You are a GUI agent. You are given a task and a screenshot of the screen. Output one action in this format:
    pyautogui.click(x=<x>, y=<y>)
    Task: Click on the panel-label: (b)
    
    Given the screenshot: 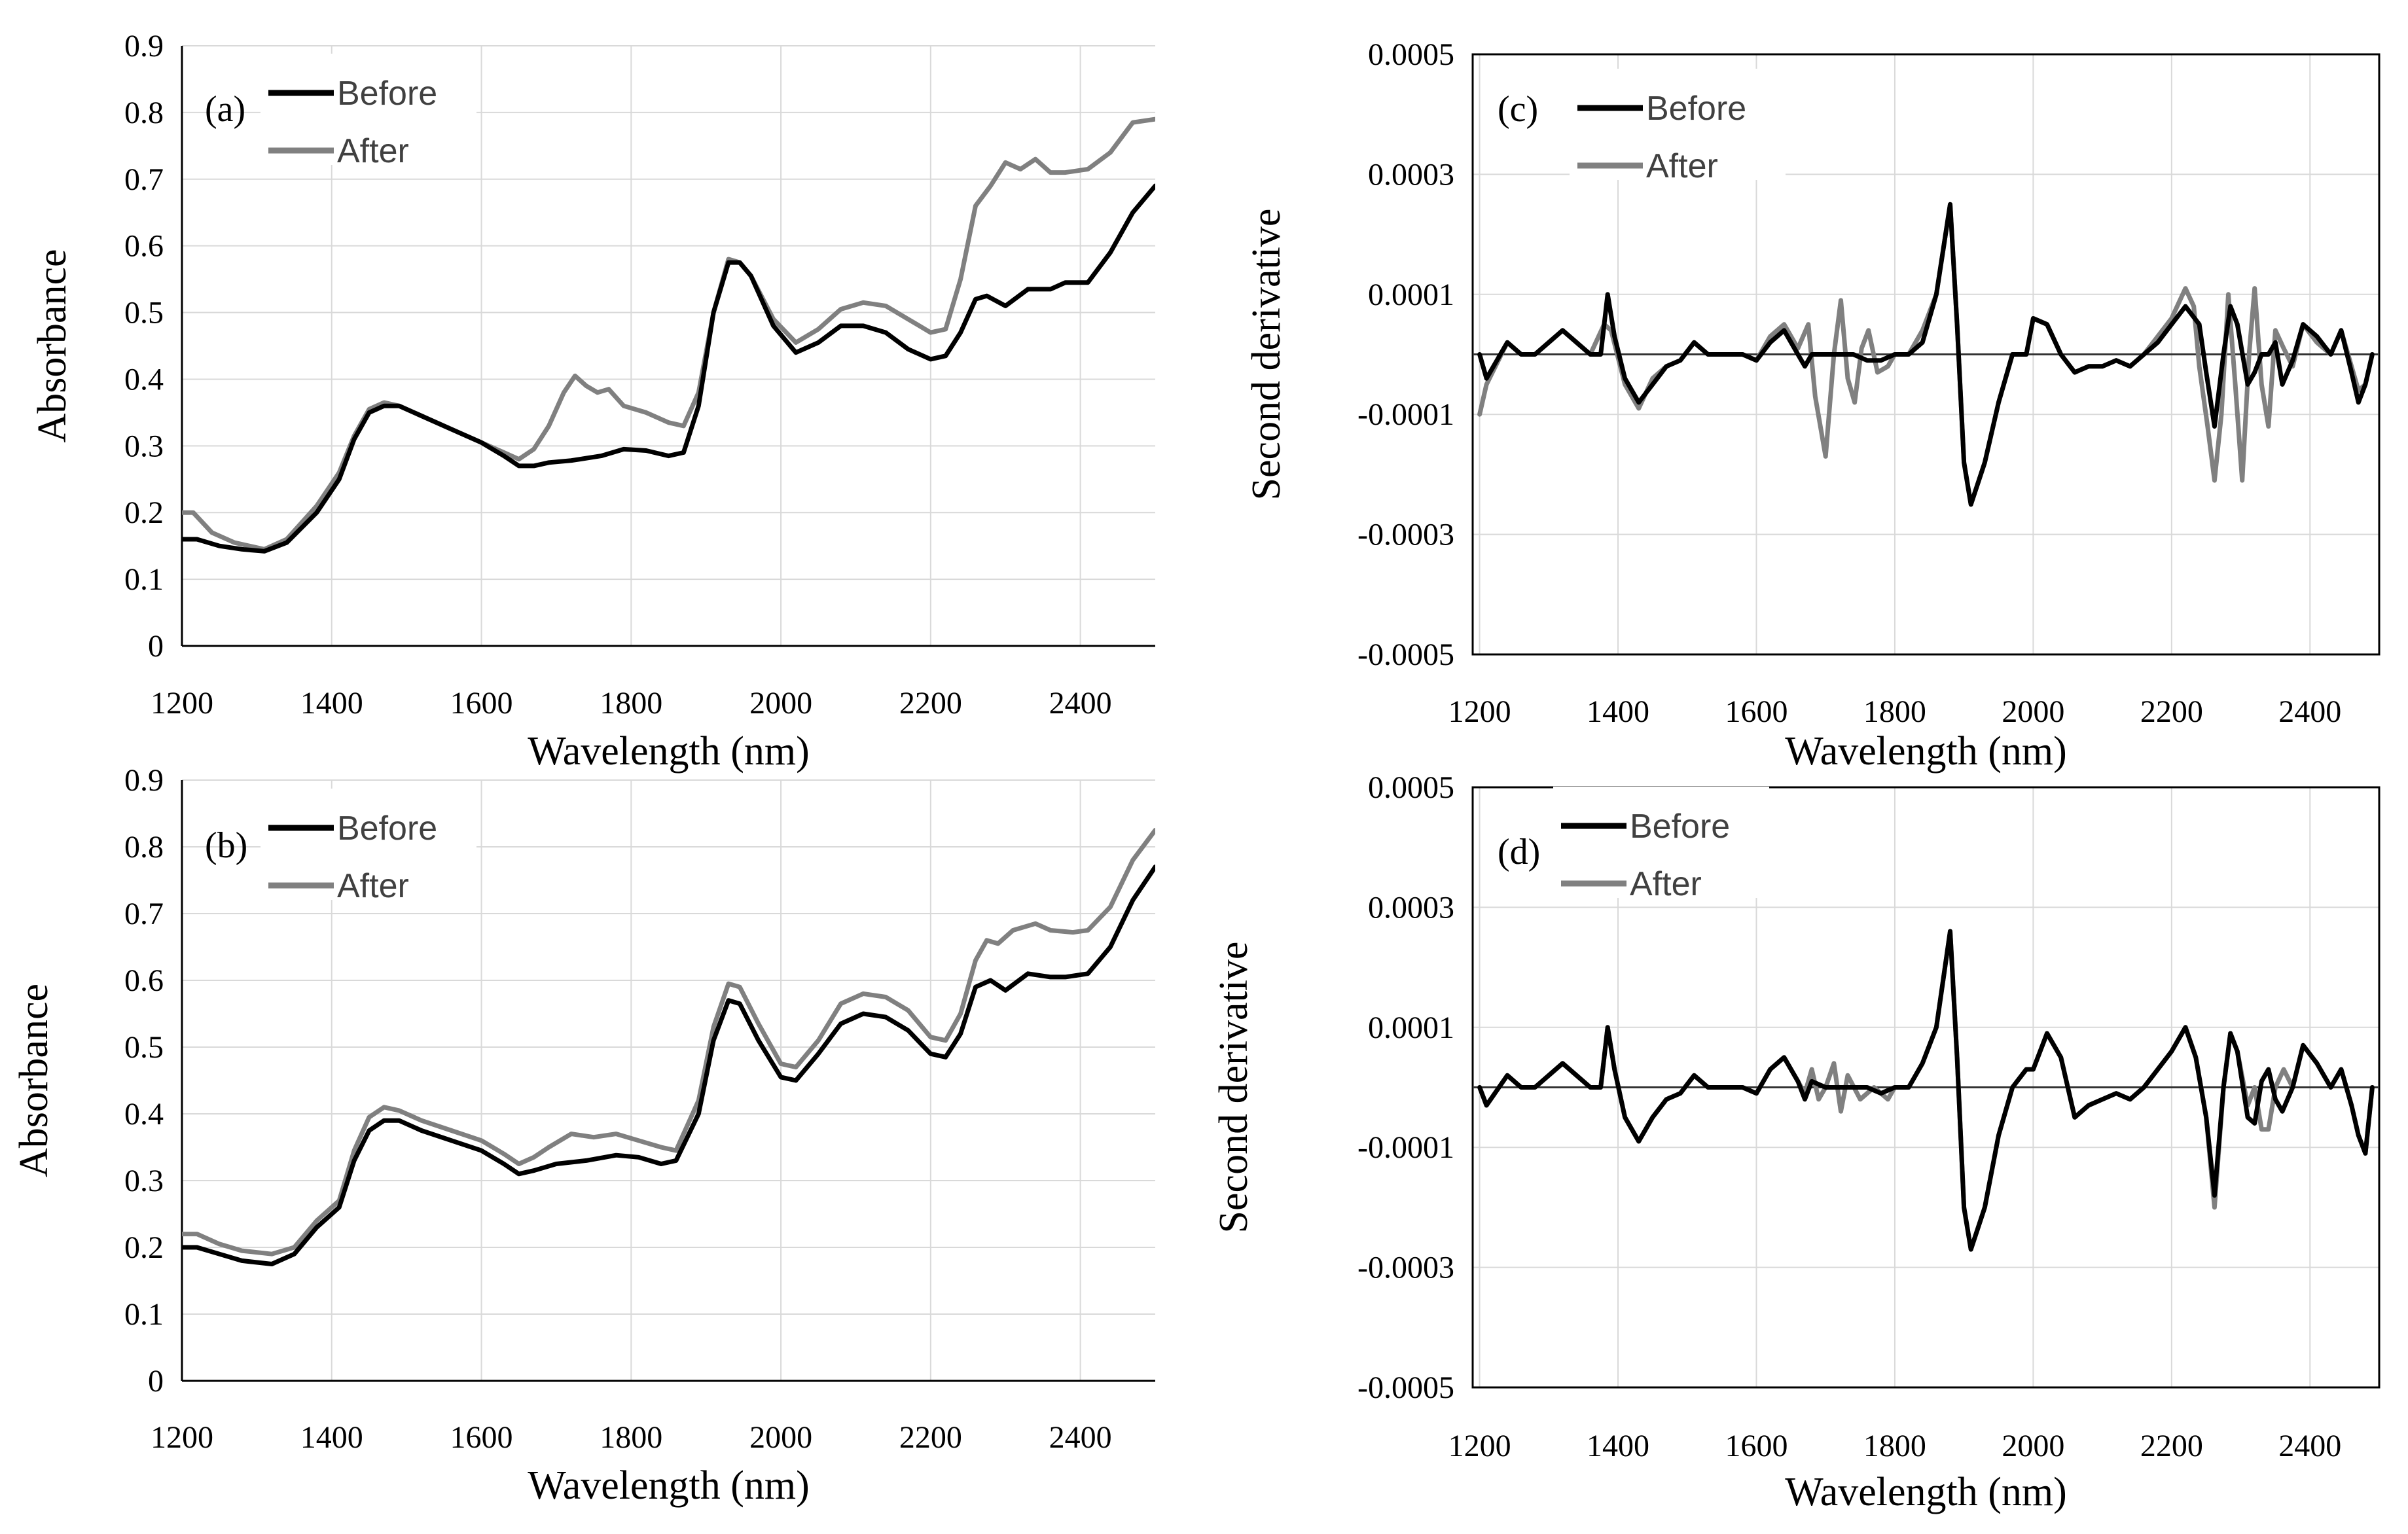 What is the action you would take?
    pyautogui.click(x=226, y=845)
    